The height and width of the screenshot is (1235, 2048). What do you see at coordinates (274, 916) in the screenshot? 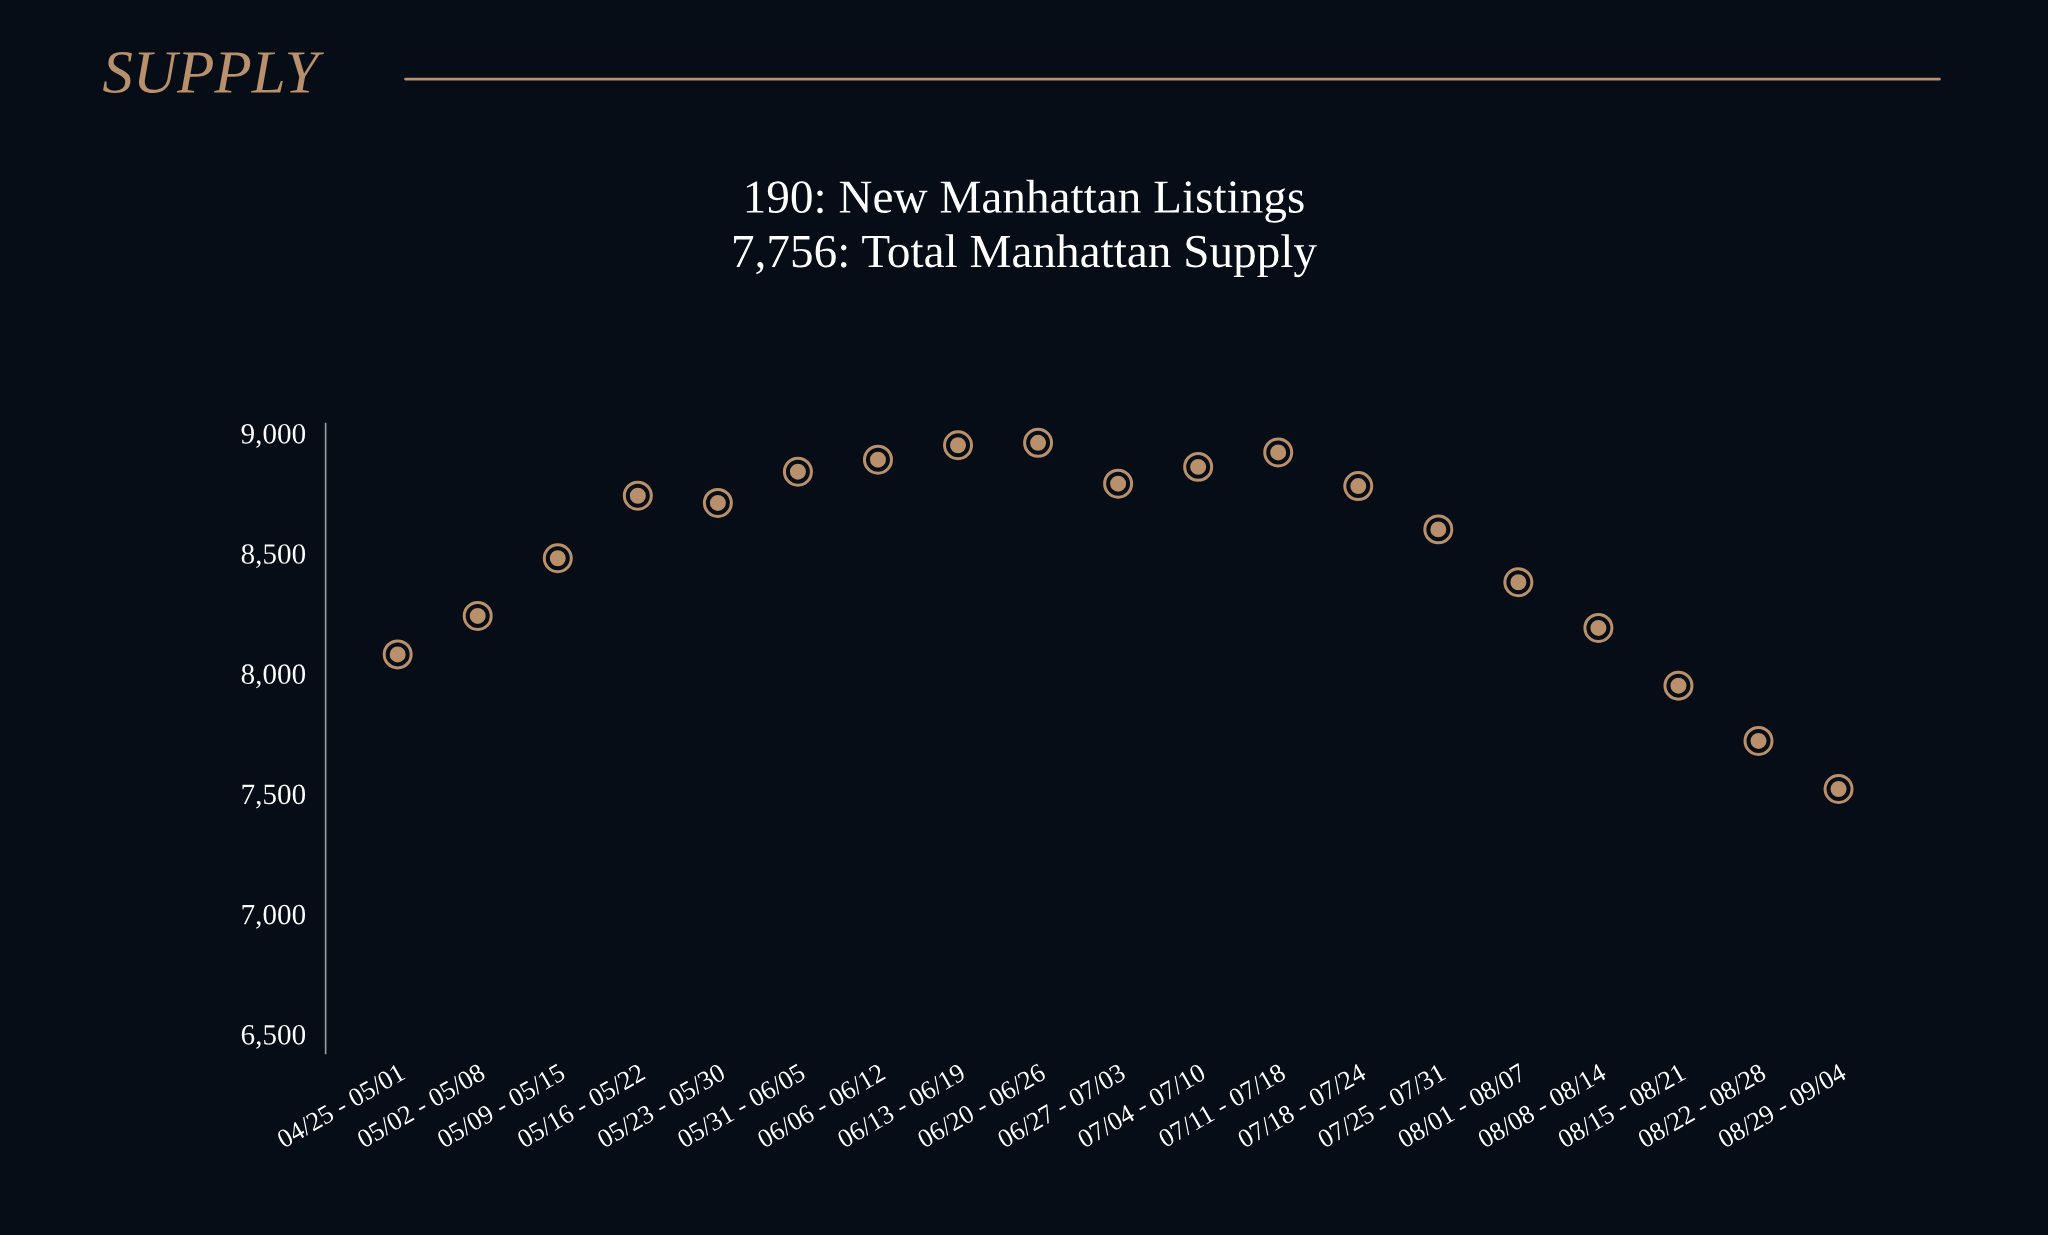
I see `y-tick-label: 7,000` at bounding box center [274, 916].